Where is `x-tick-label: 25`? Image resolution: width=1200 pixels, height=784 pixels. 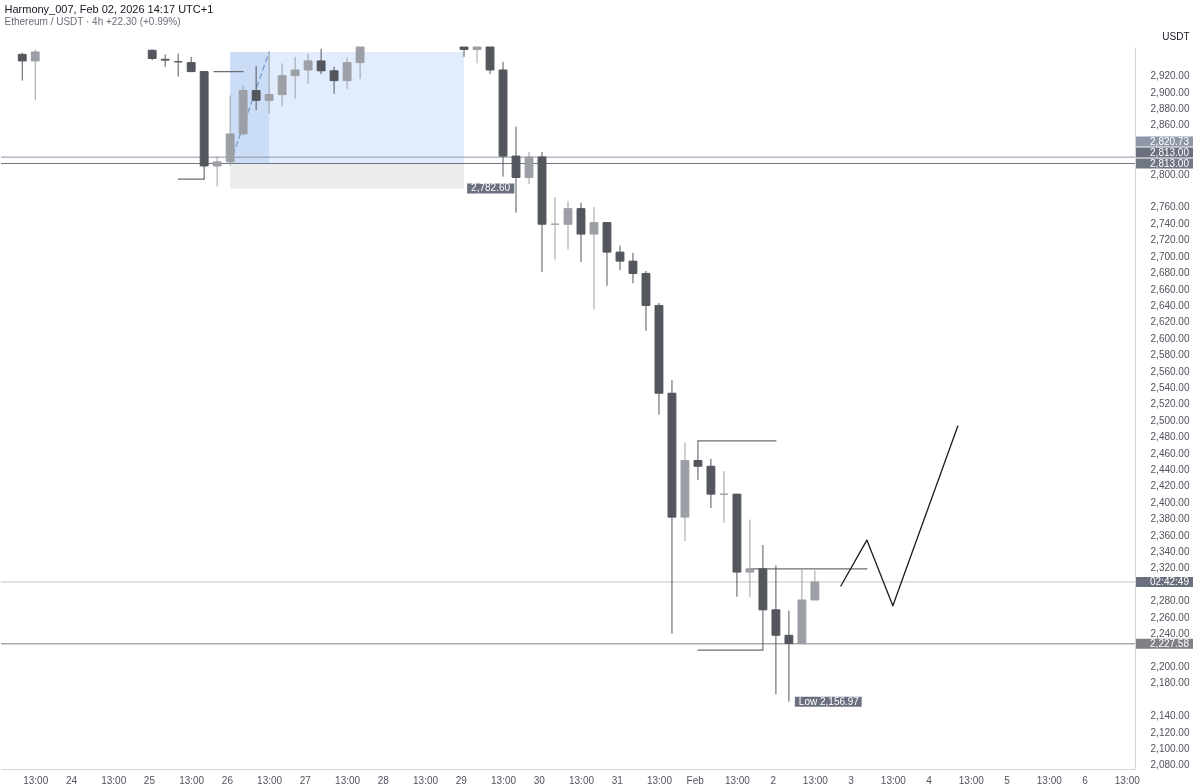
x-tick-label: 25 is located at coordinates (149, 779).